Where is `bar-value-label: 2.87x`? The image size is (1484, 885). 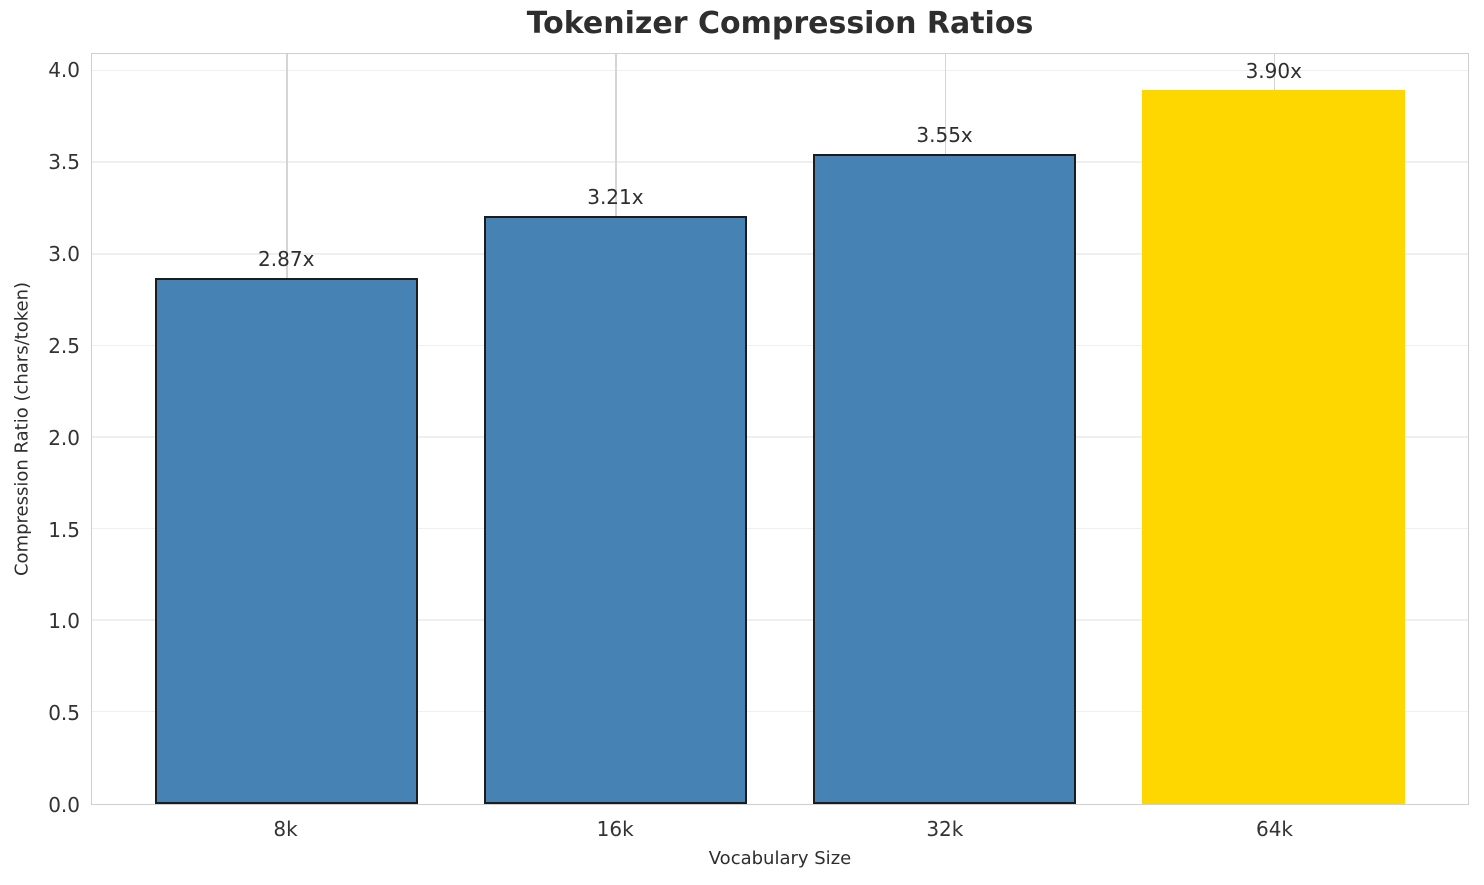 bar-value-label: 2.87x is located at coordinates (286, 259).